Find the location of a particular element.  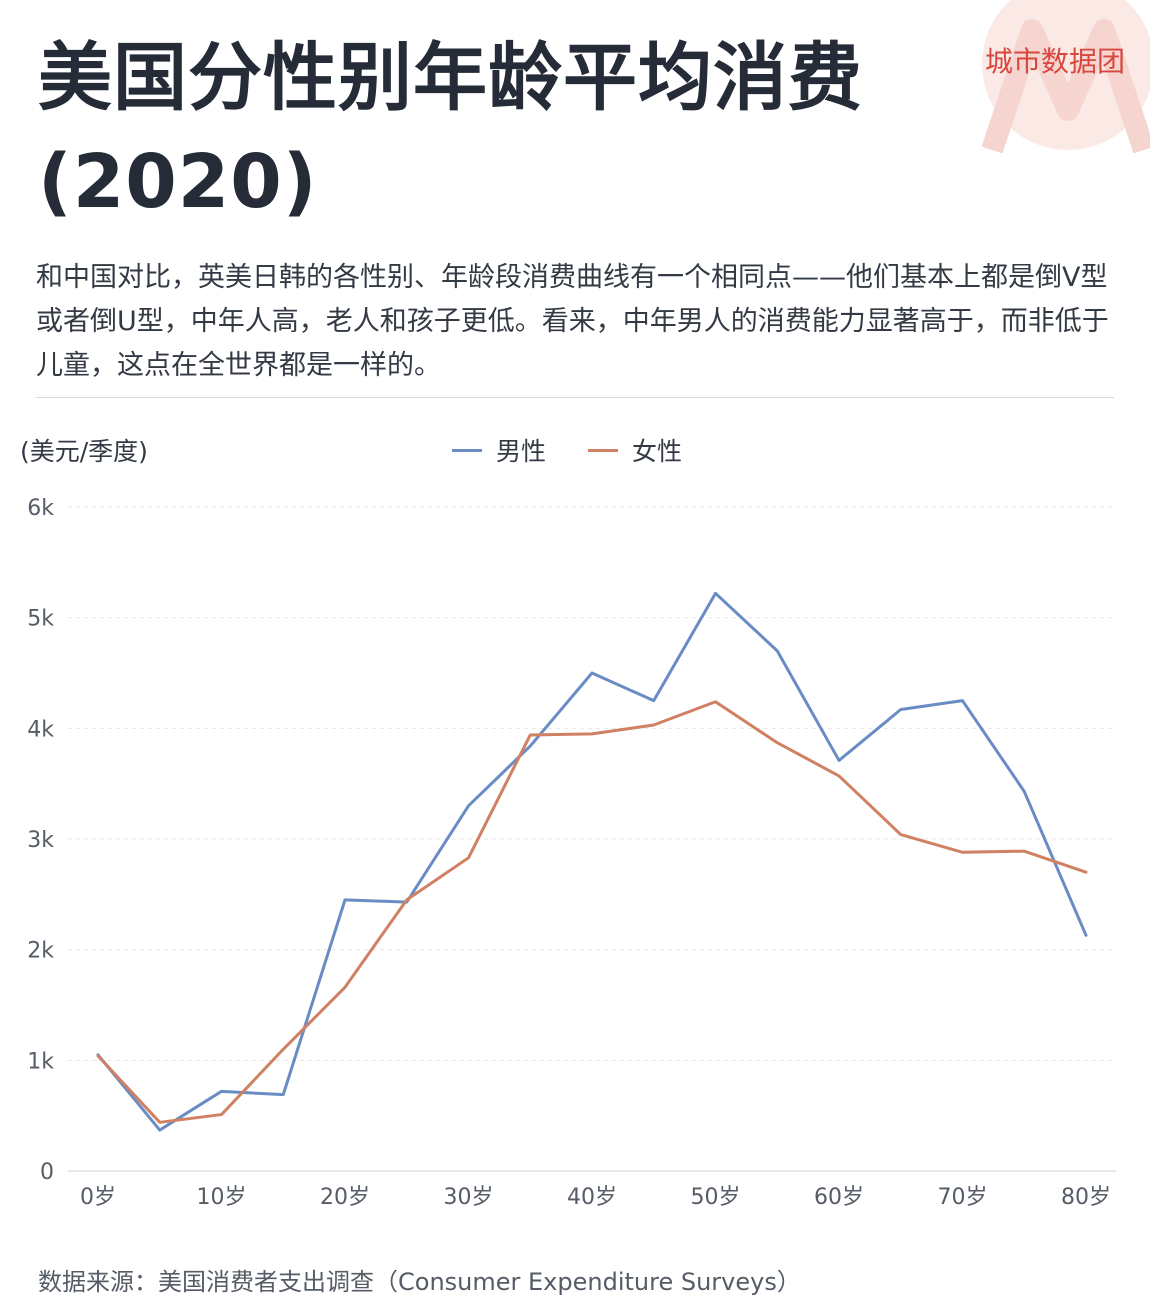

x-axis-ticks: 0岁 10岁 20岁 30岁 40岁 50岁 60岁 70岁 80岁 is located at coordinates (595, 1197).